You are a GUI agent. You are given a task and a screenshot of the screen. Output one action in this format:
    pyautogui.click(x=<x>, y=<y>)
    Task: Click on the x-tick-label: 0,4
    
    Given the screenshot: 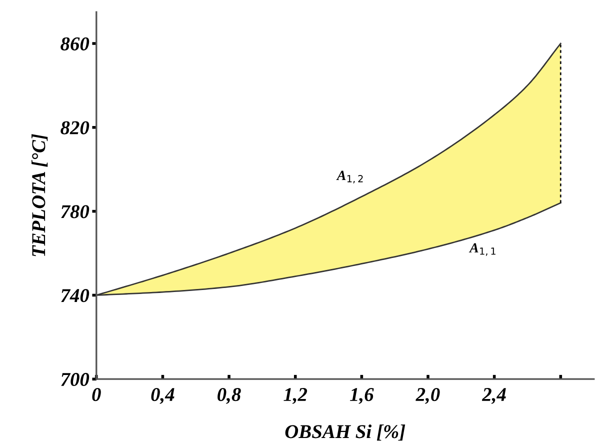 What is the action you would take?
    pyautogui.click(x=162, y=396)
    